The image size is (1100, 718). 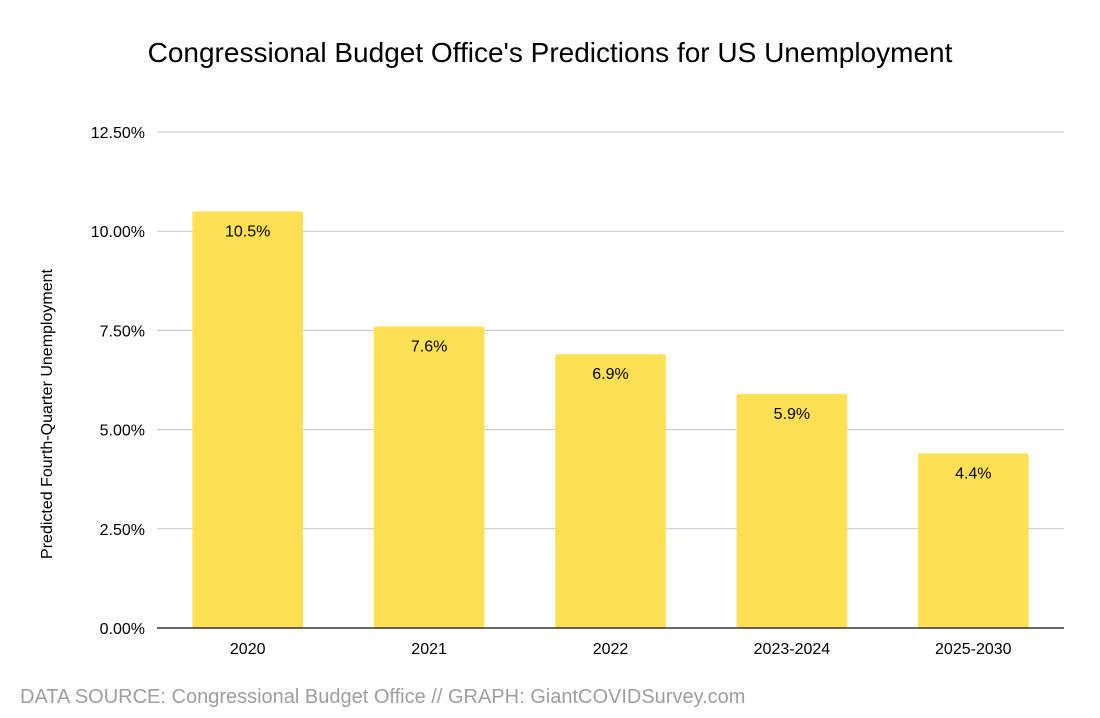 What do you see at coordinates (118, 232) in the screenshot?
I see `y-tick-label: 10.00%` at bounding box center [118, 232].